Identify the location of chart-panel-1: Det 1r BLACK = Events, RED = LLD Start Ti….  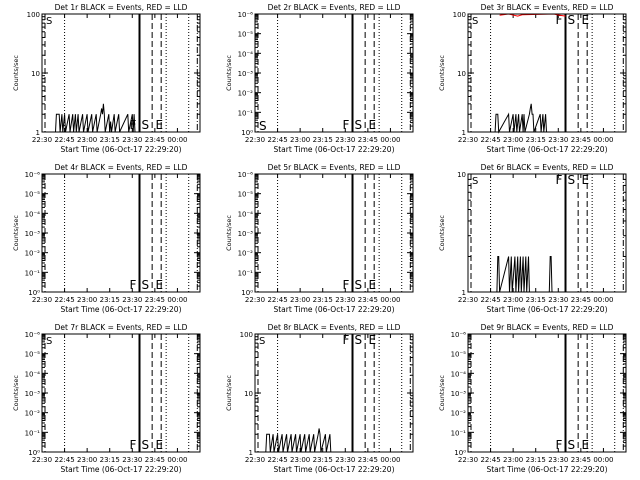
(106, 78).